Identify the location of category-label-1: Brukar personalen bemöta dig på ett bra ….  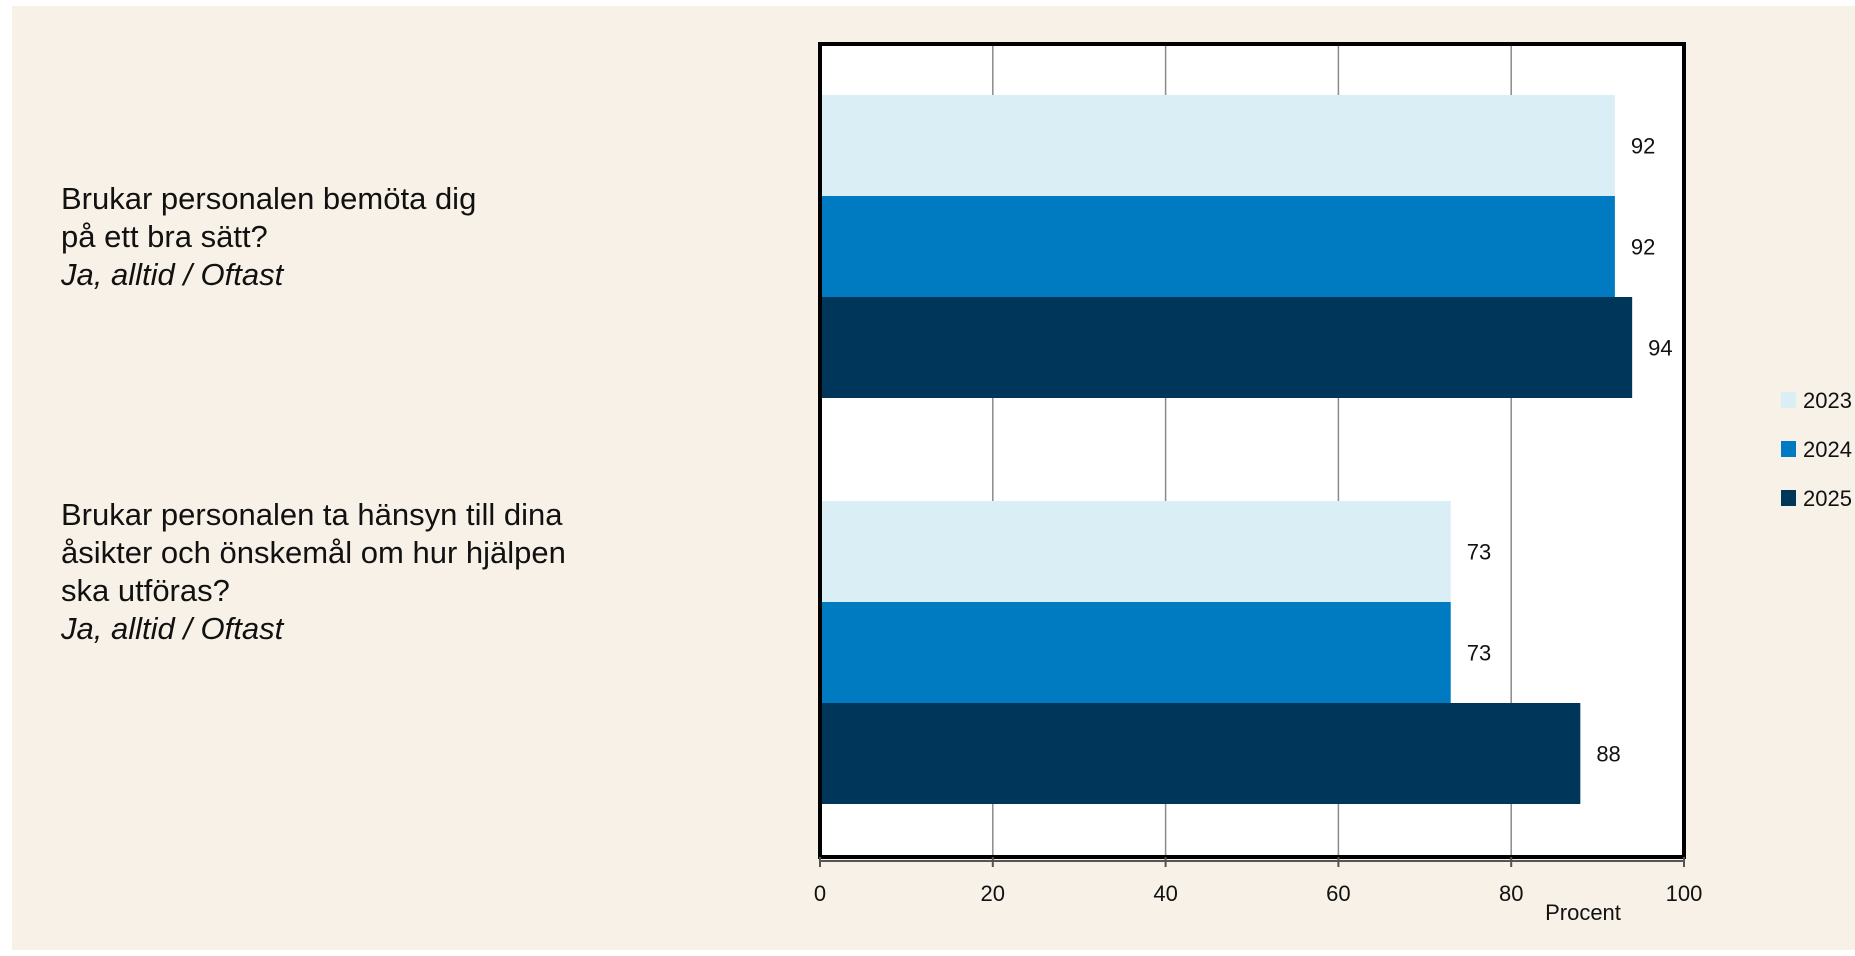
(268, 237).